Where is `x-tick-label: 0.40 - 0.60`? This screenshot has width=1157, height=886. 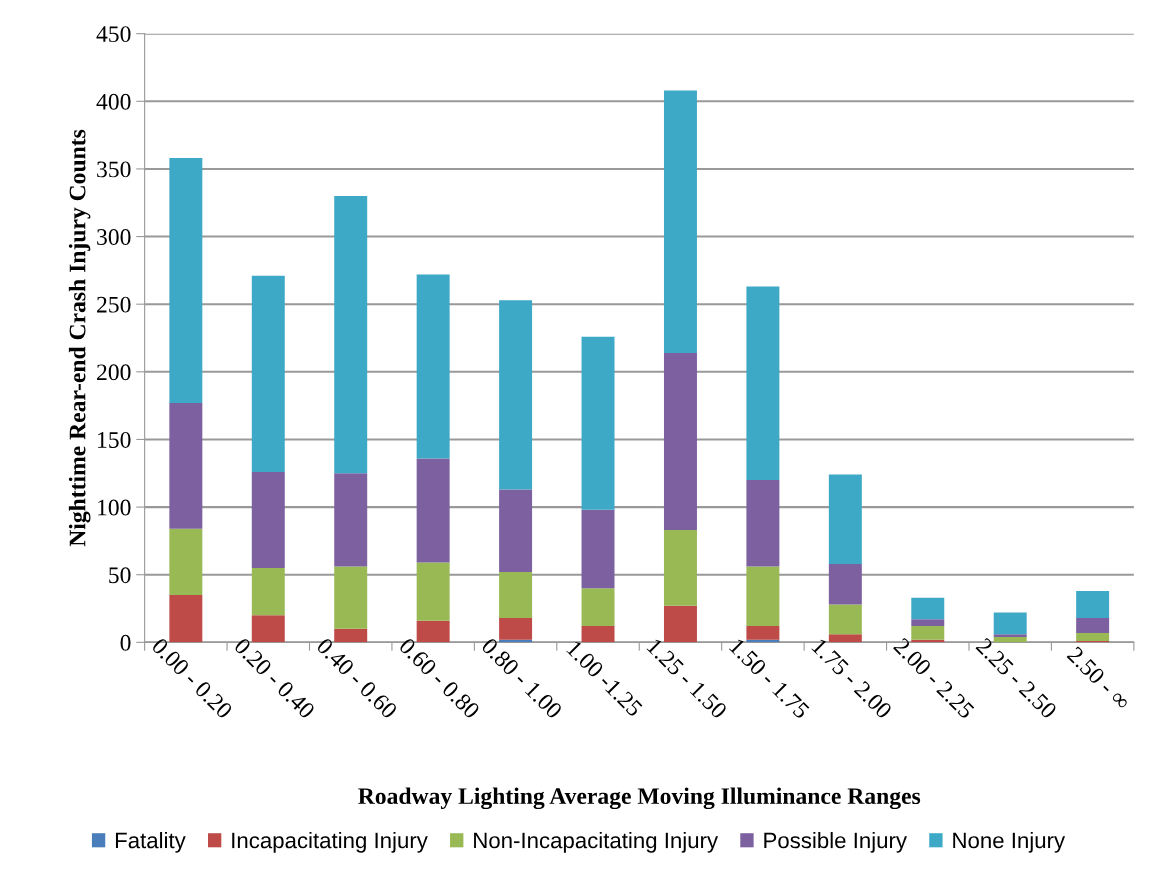 x-tick-label: 0.40 - 0.60 is located at coordinates (357, 678).